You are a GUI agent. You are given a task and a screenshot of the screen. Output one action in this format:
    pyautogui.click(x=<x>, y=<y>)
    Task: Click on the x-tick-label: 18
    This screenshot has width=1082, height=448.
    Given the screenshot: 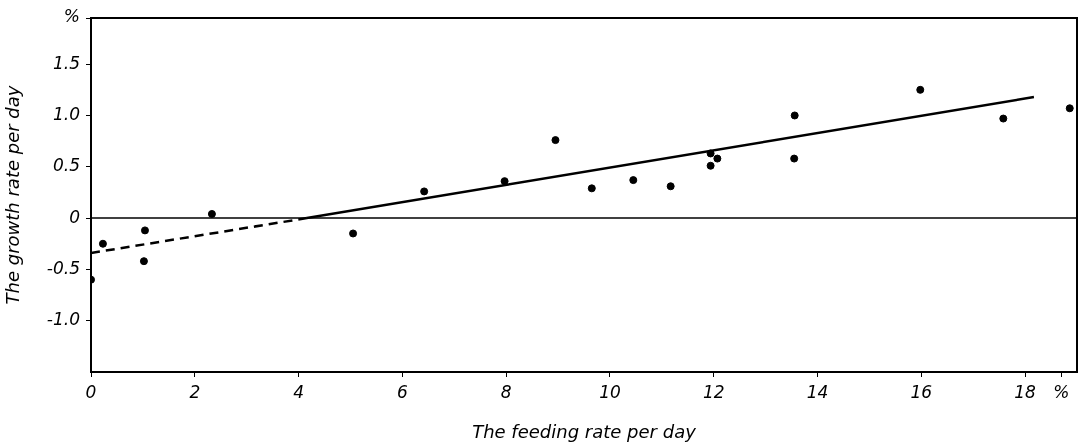 What is the action you would take?
    pyautogui.click(x=1025, y=391)
    